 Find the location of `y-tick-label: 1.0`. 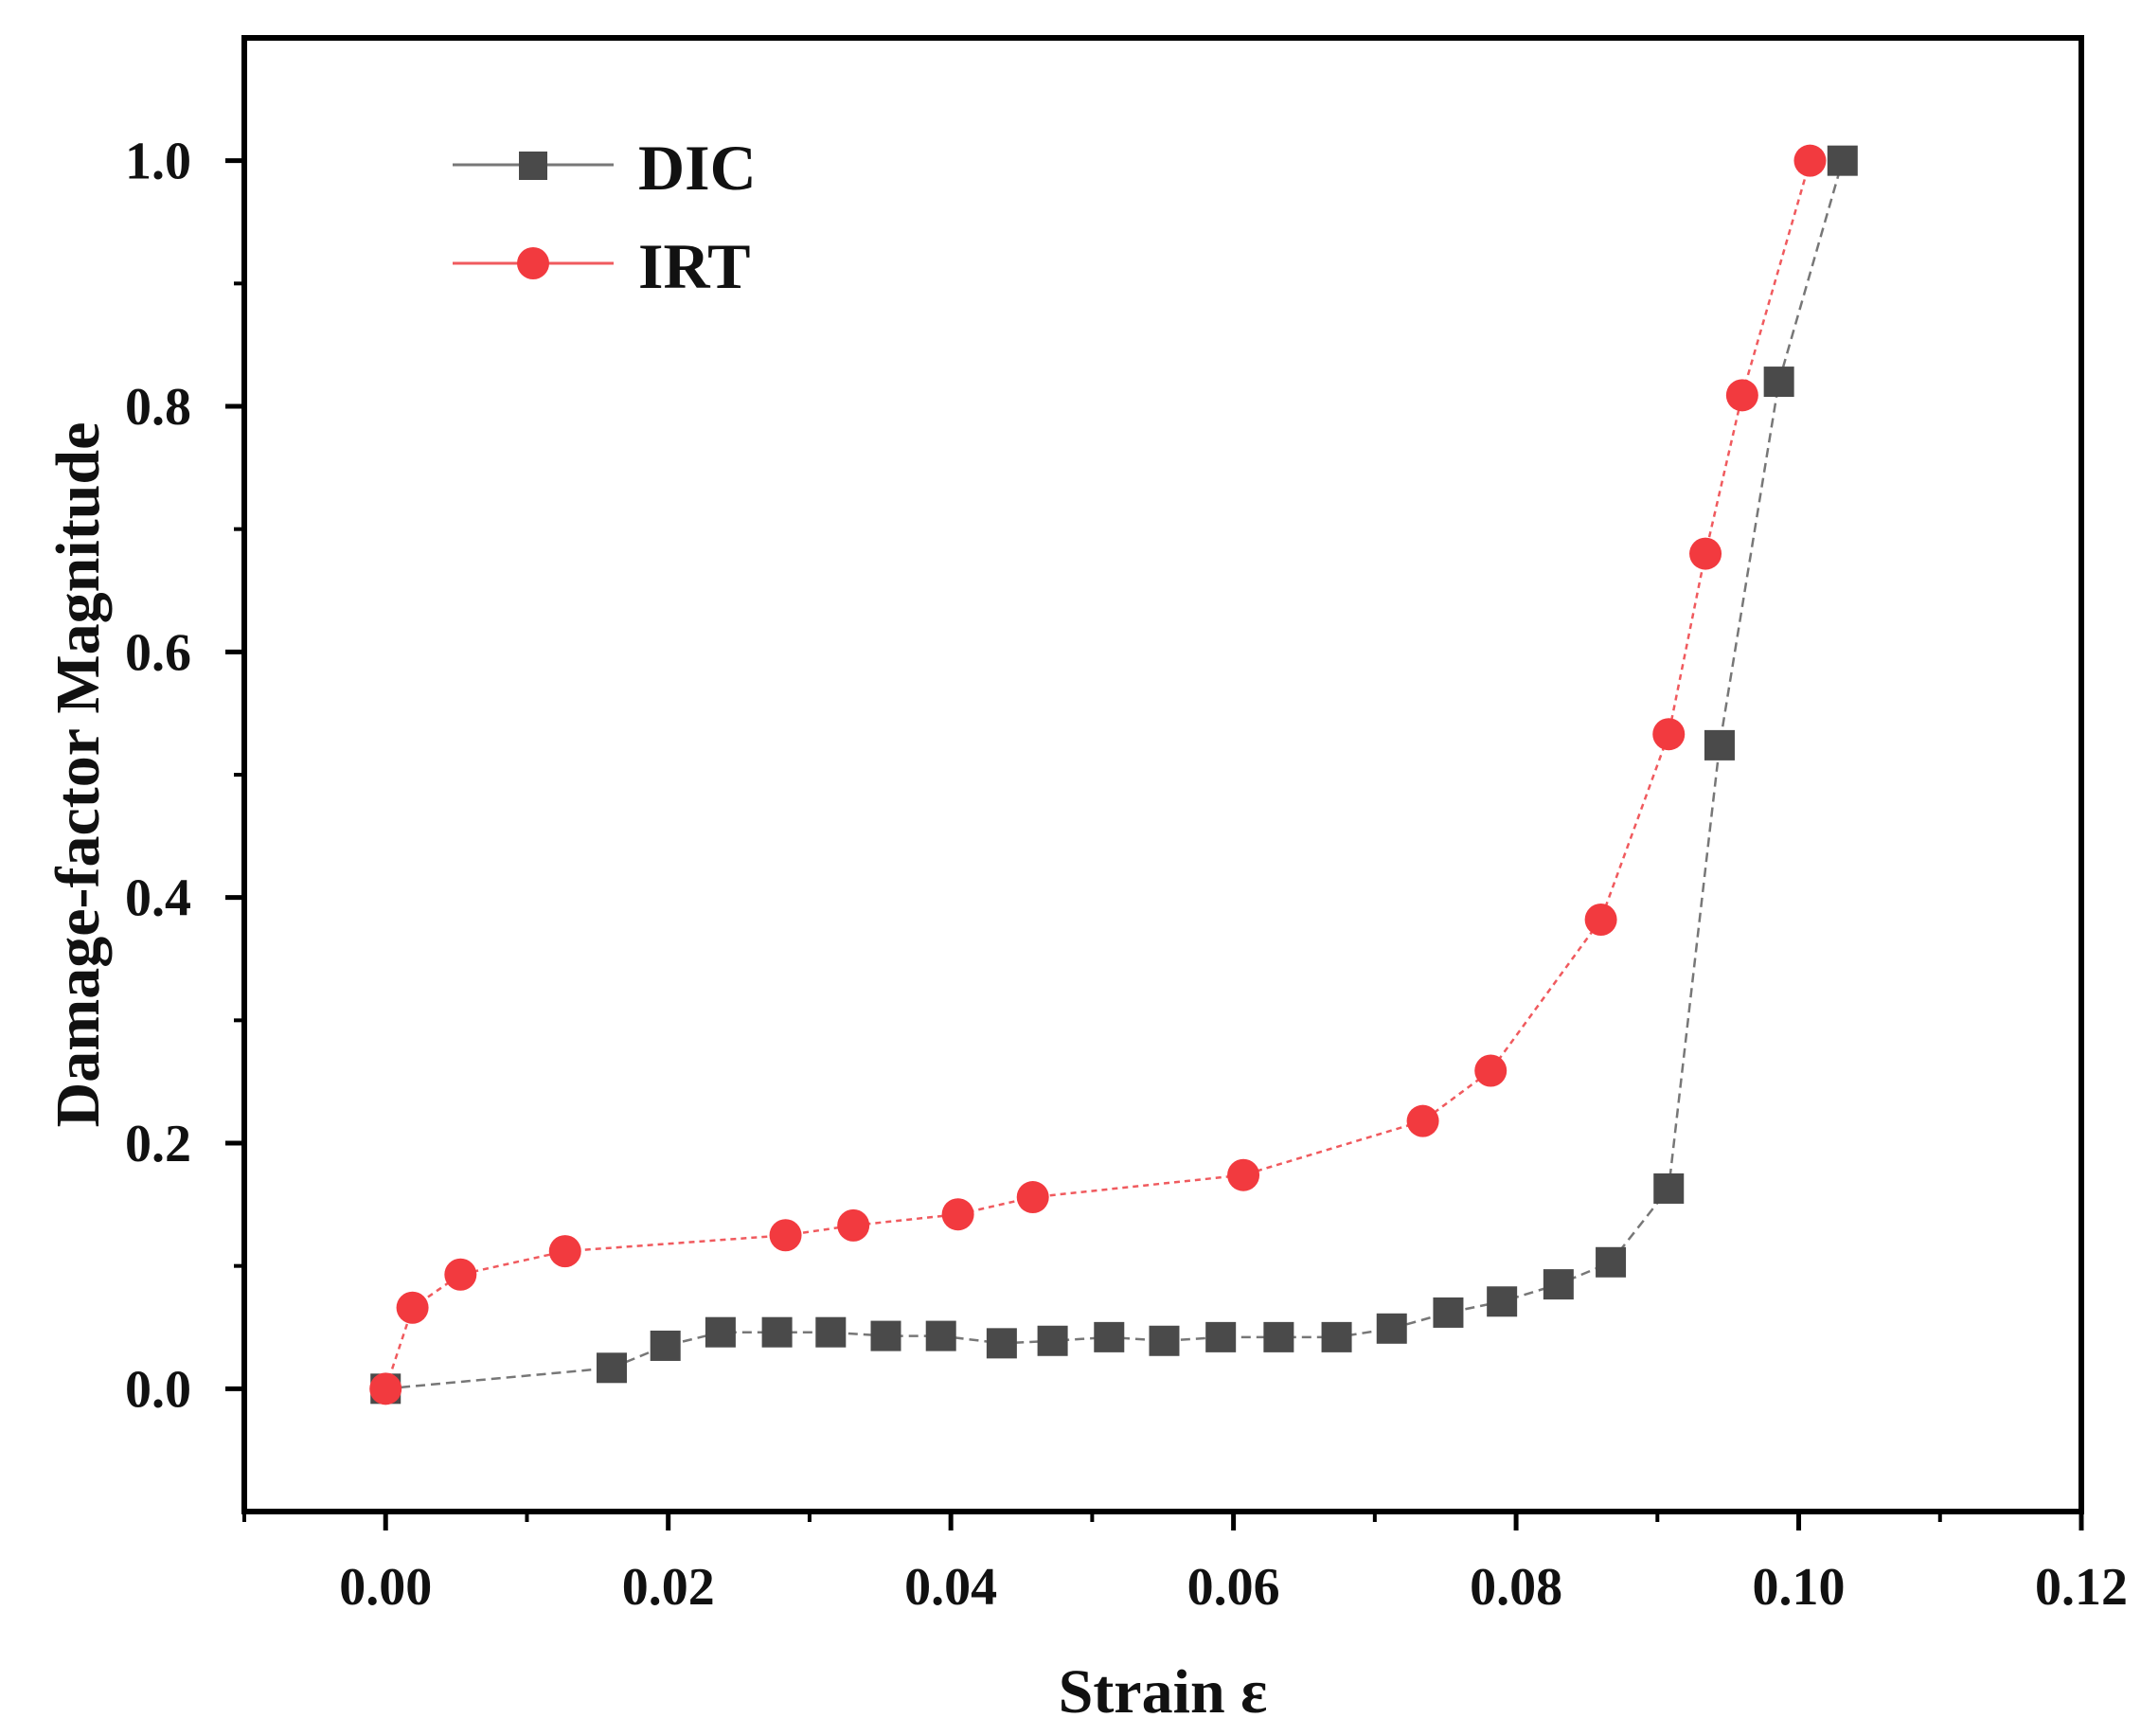

y-tick-label: 1.0 is located at coordinates (158, 162).